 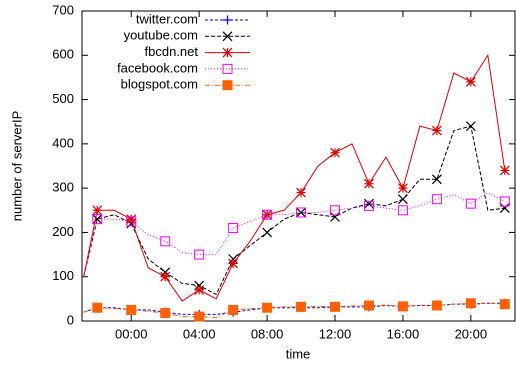 What do you see at coordinates (335, 333) in the screenshot?
I see `x-tick-label: 12:00` at bounding box center [335, 333].